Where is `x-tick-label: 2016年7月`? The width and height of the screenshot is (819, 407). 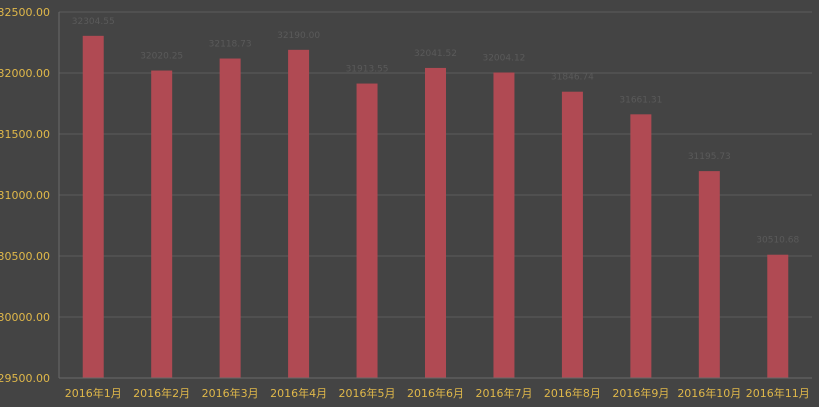
x-tick-label: 2016年7月 is located at coordinates (503, 393).